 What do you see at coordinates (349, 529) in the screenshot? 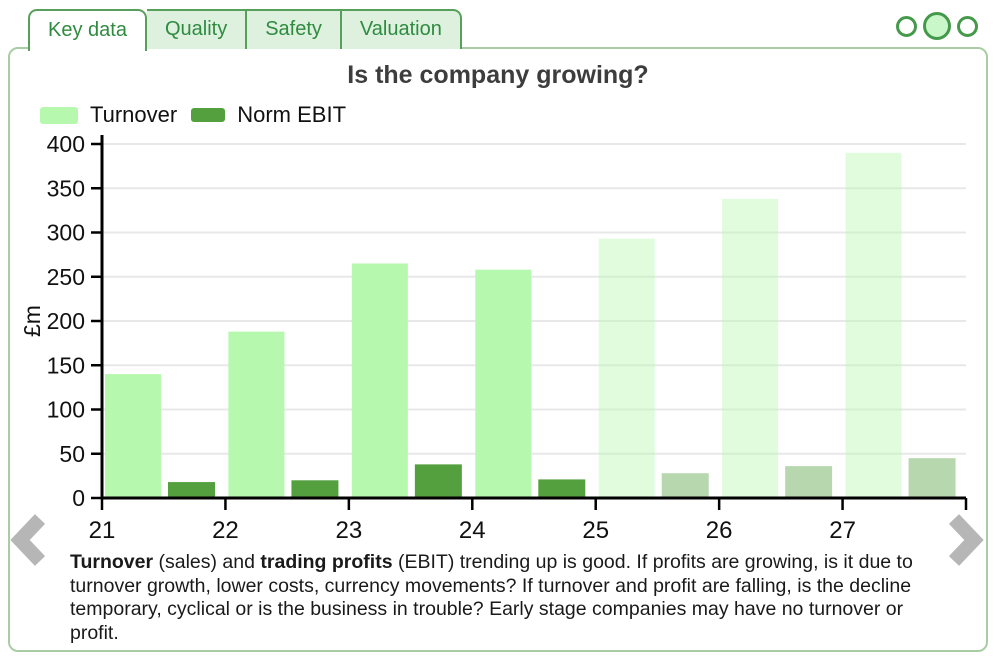
I see `svg-text: 23` at bounding box center [349, 529].